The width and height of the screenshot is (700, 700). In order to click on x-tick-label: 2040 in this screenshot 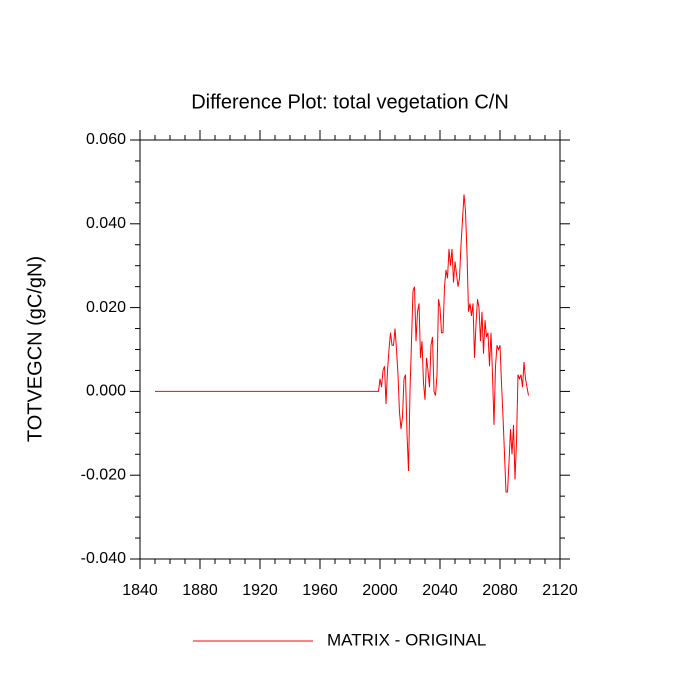, I will do `click(440, 590)`.